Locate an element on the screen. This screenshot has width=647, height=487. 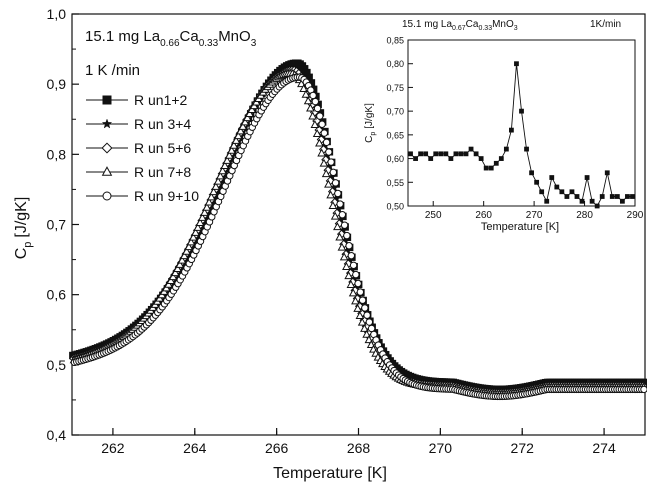
main-x-tick-label: 274 is located at coordinates (604, 448).